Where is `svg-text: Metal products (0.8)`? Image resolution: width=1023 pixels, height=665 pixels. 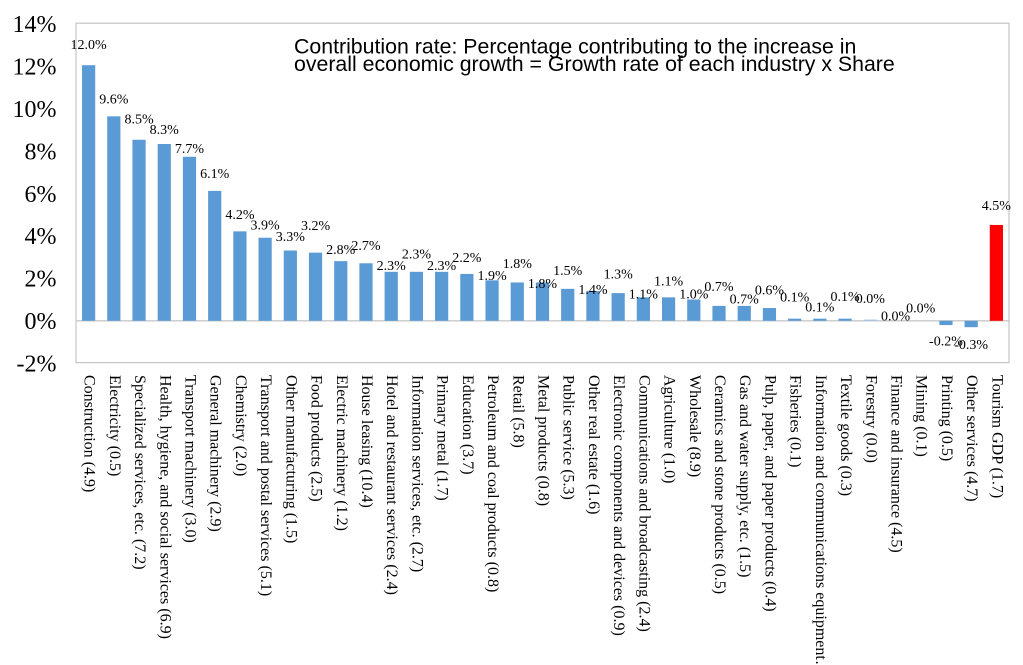 svg-text: Metal products (0.8) is located at coordinates (543, 440).